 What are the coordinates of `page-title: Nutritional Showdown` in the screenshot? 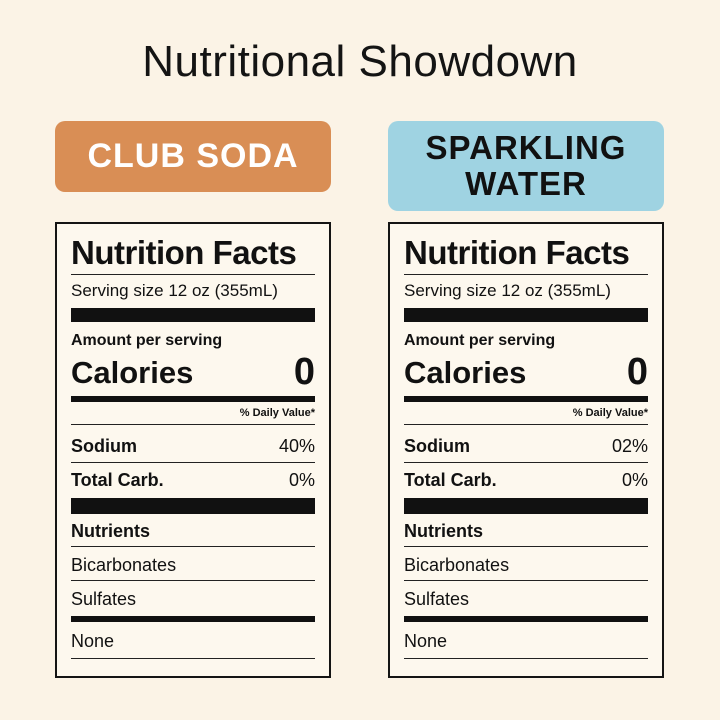 It's located at (360, 61).